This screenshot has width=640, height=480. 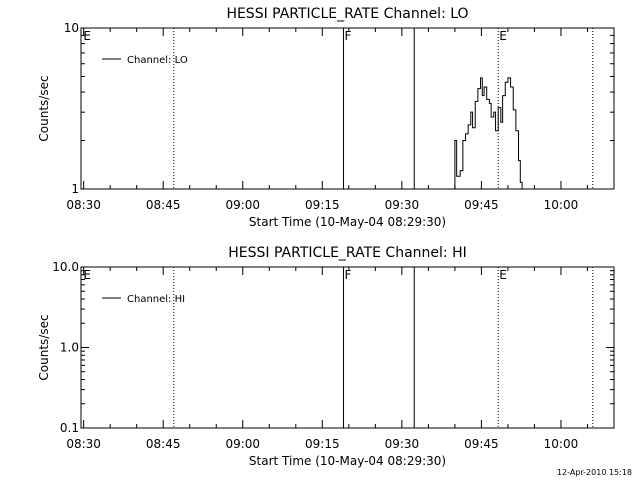 What do you see at coordinates (157, 60) in the screenshot?
I see `legend-label: Channel: LO` at bounding box center [157, 60].